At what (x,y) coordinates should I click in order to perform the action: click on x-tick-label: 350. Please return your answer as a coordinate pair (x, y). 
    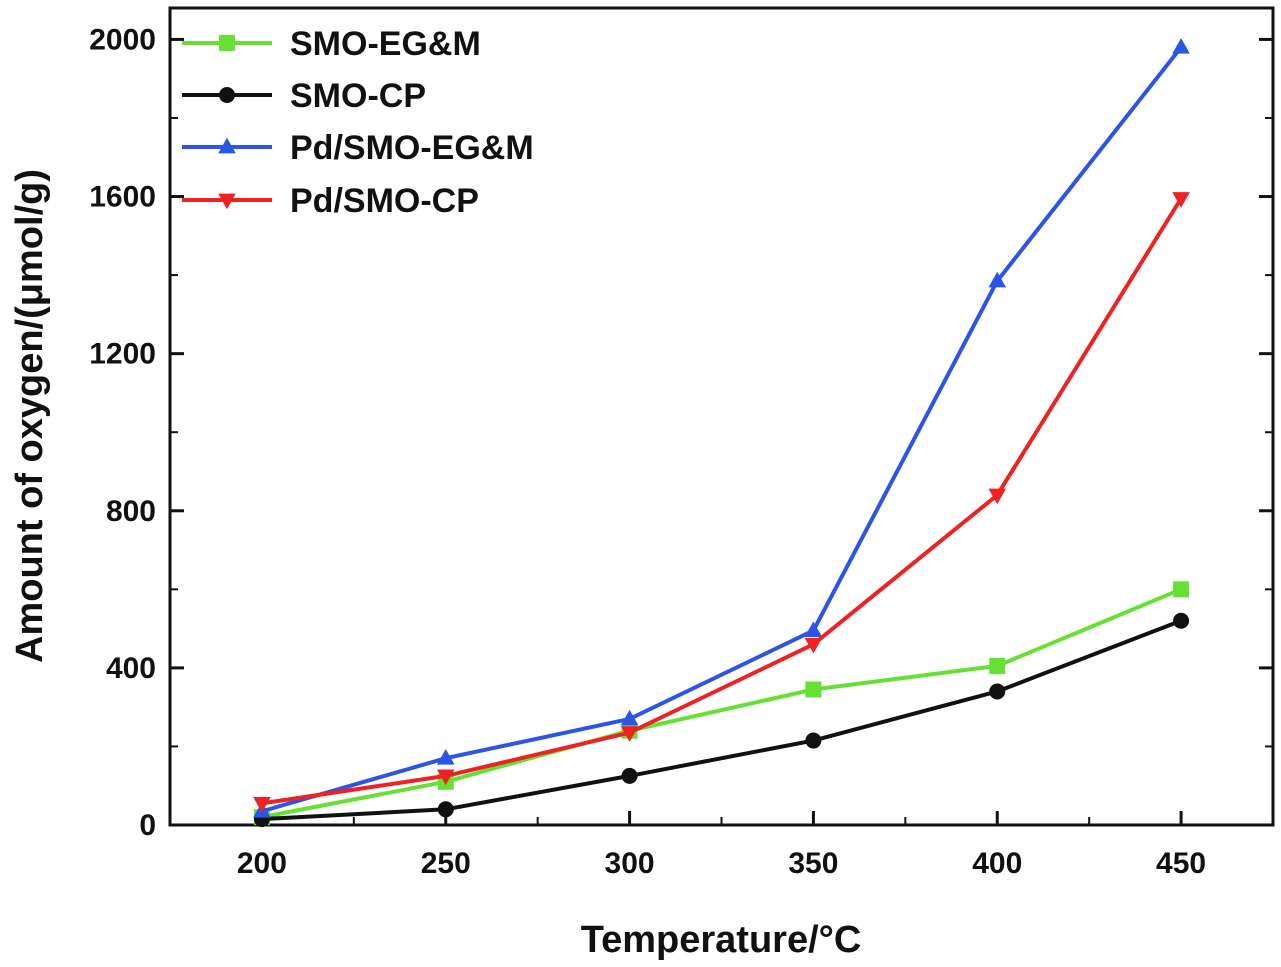
    Looking at the image, I should click on (813, 863).